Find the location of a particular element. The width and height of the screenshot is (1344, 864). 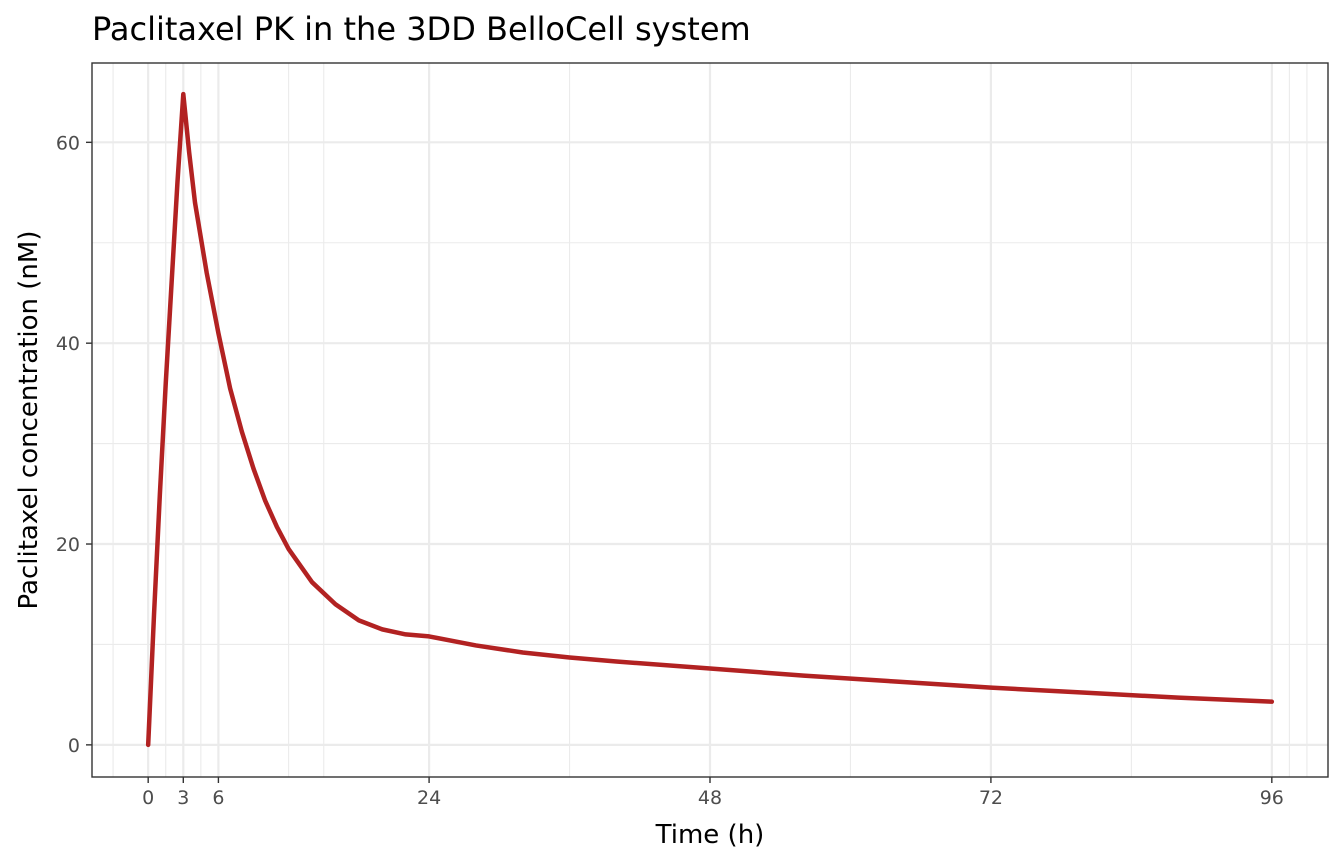

x-tick-label: 3 is located at coordinates (183, 798).